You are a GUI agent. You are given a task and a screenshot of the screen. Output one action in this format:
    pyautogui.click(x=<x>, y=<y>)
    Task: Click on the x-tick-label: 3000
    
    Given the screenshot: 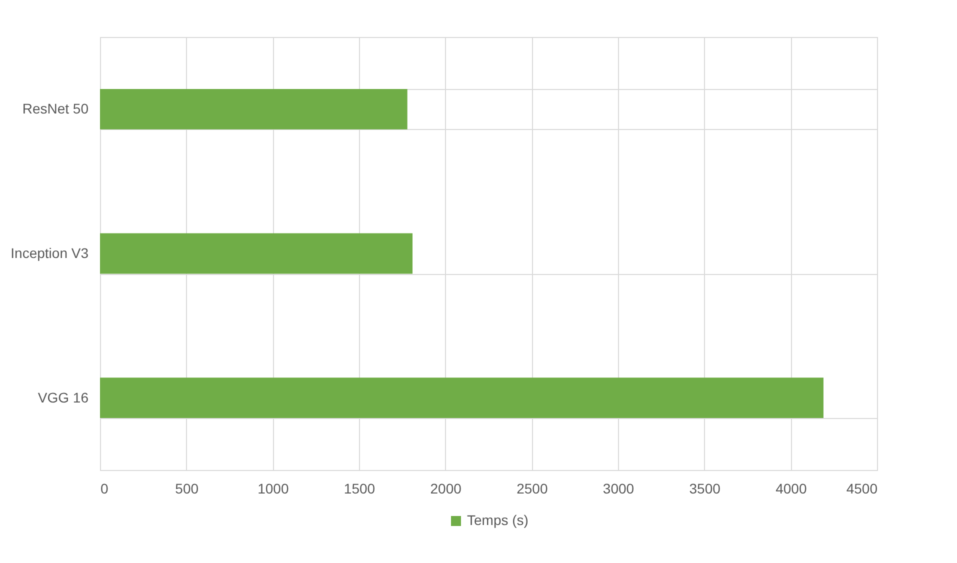 What is the action you would take?
    pyautogui.click(x=618, y=488)
    